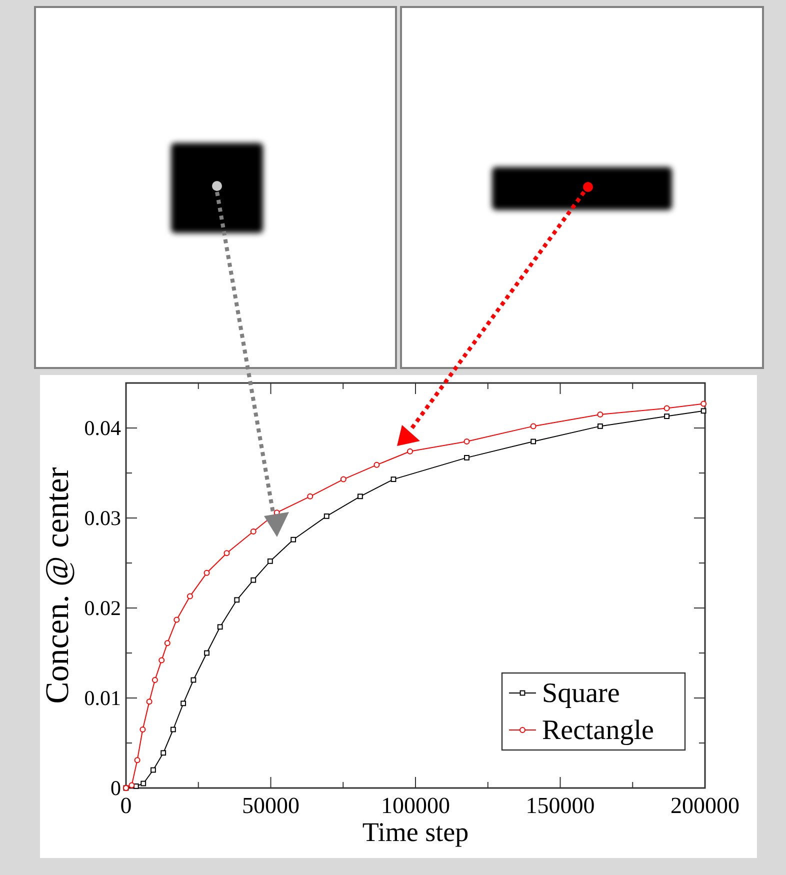  Describe the element at coordinates (581, 693) in the screenshot. I see `legend-label: Square` at that location.